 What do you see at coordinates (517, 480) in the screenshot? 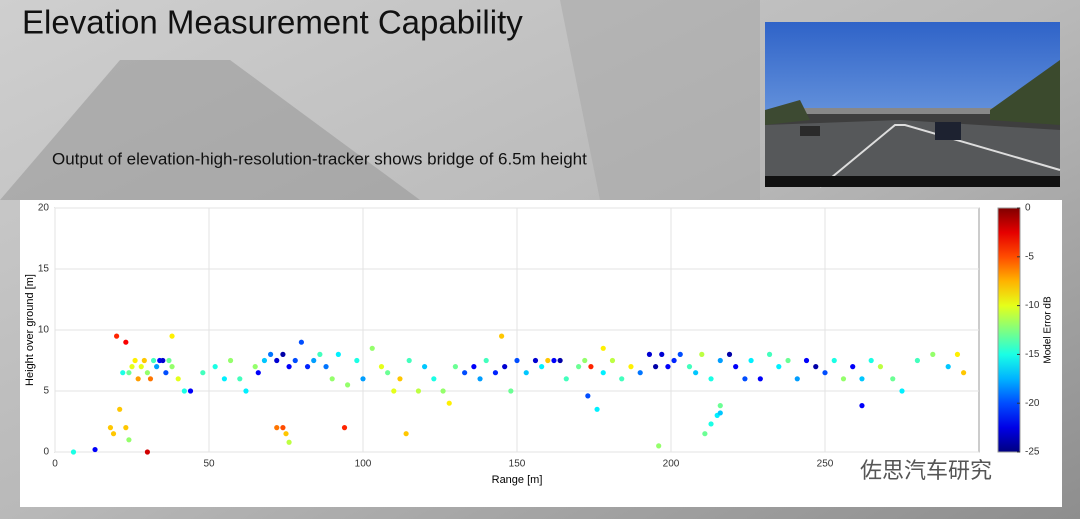
I see `x-axis-label: Range [m]` at bounding box center [517, 480].